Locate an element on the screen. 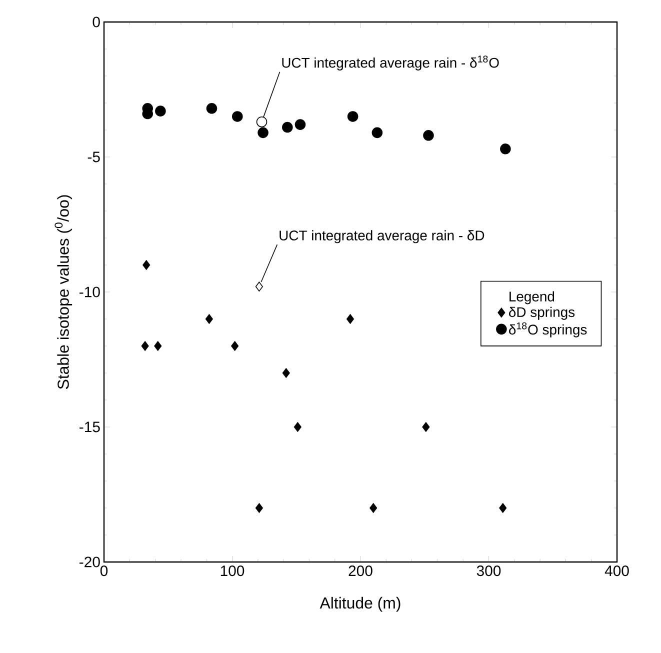 The image size is (661, 653). x-tick-label: 0 is located at coordinates (104, 571).